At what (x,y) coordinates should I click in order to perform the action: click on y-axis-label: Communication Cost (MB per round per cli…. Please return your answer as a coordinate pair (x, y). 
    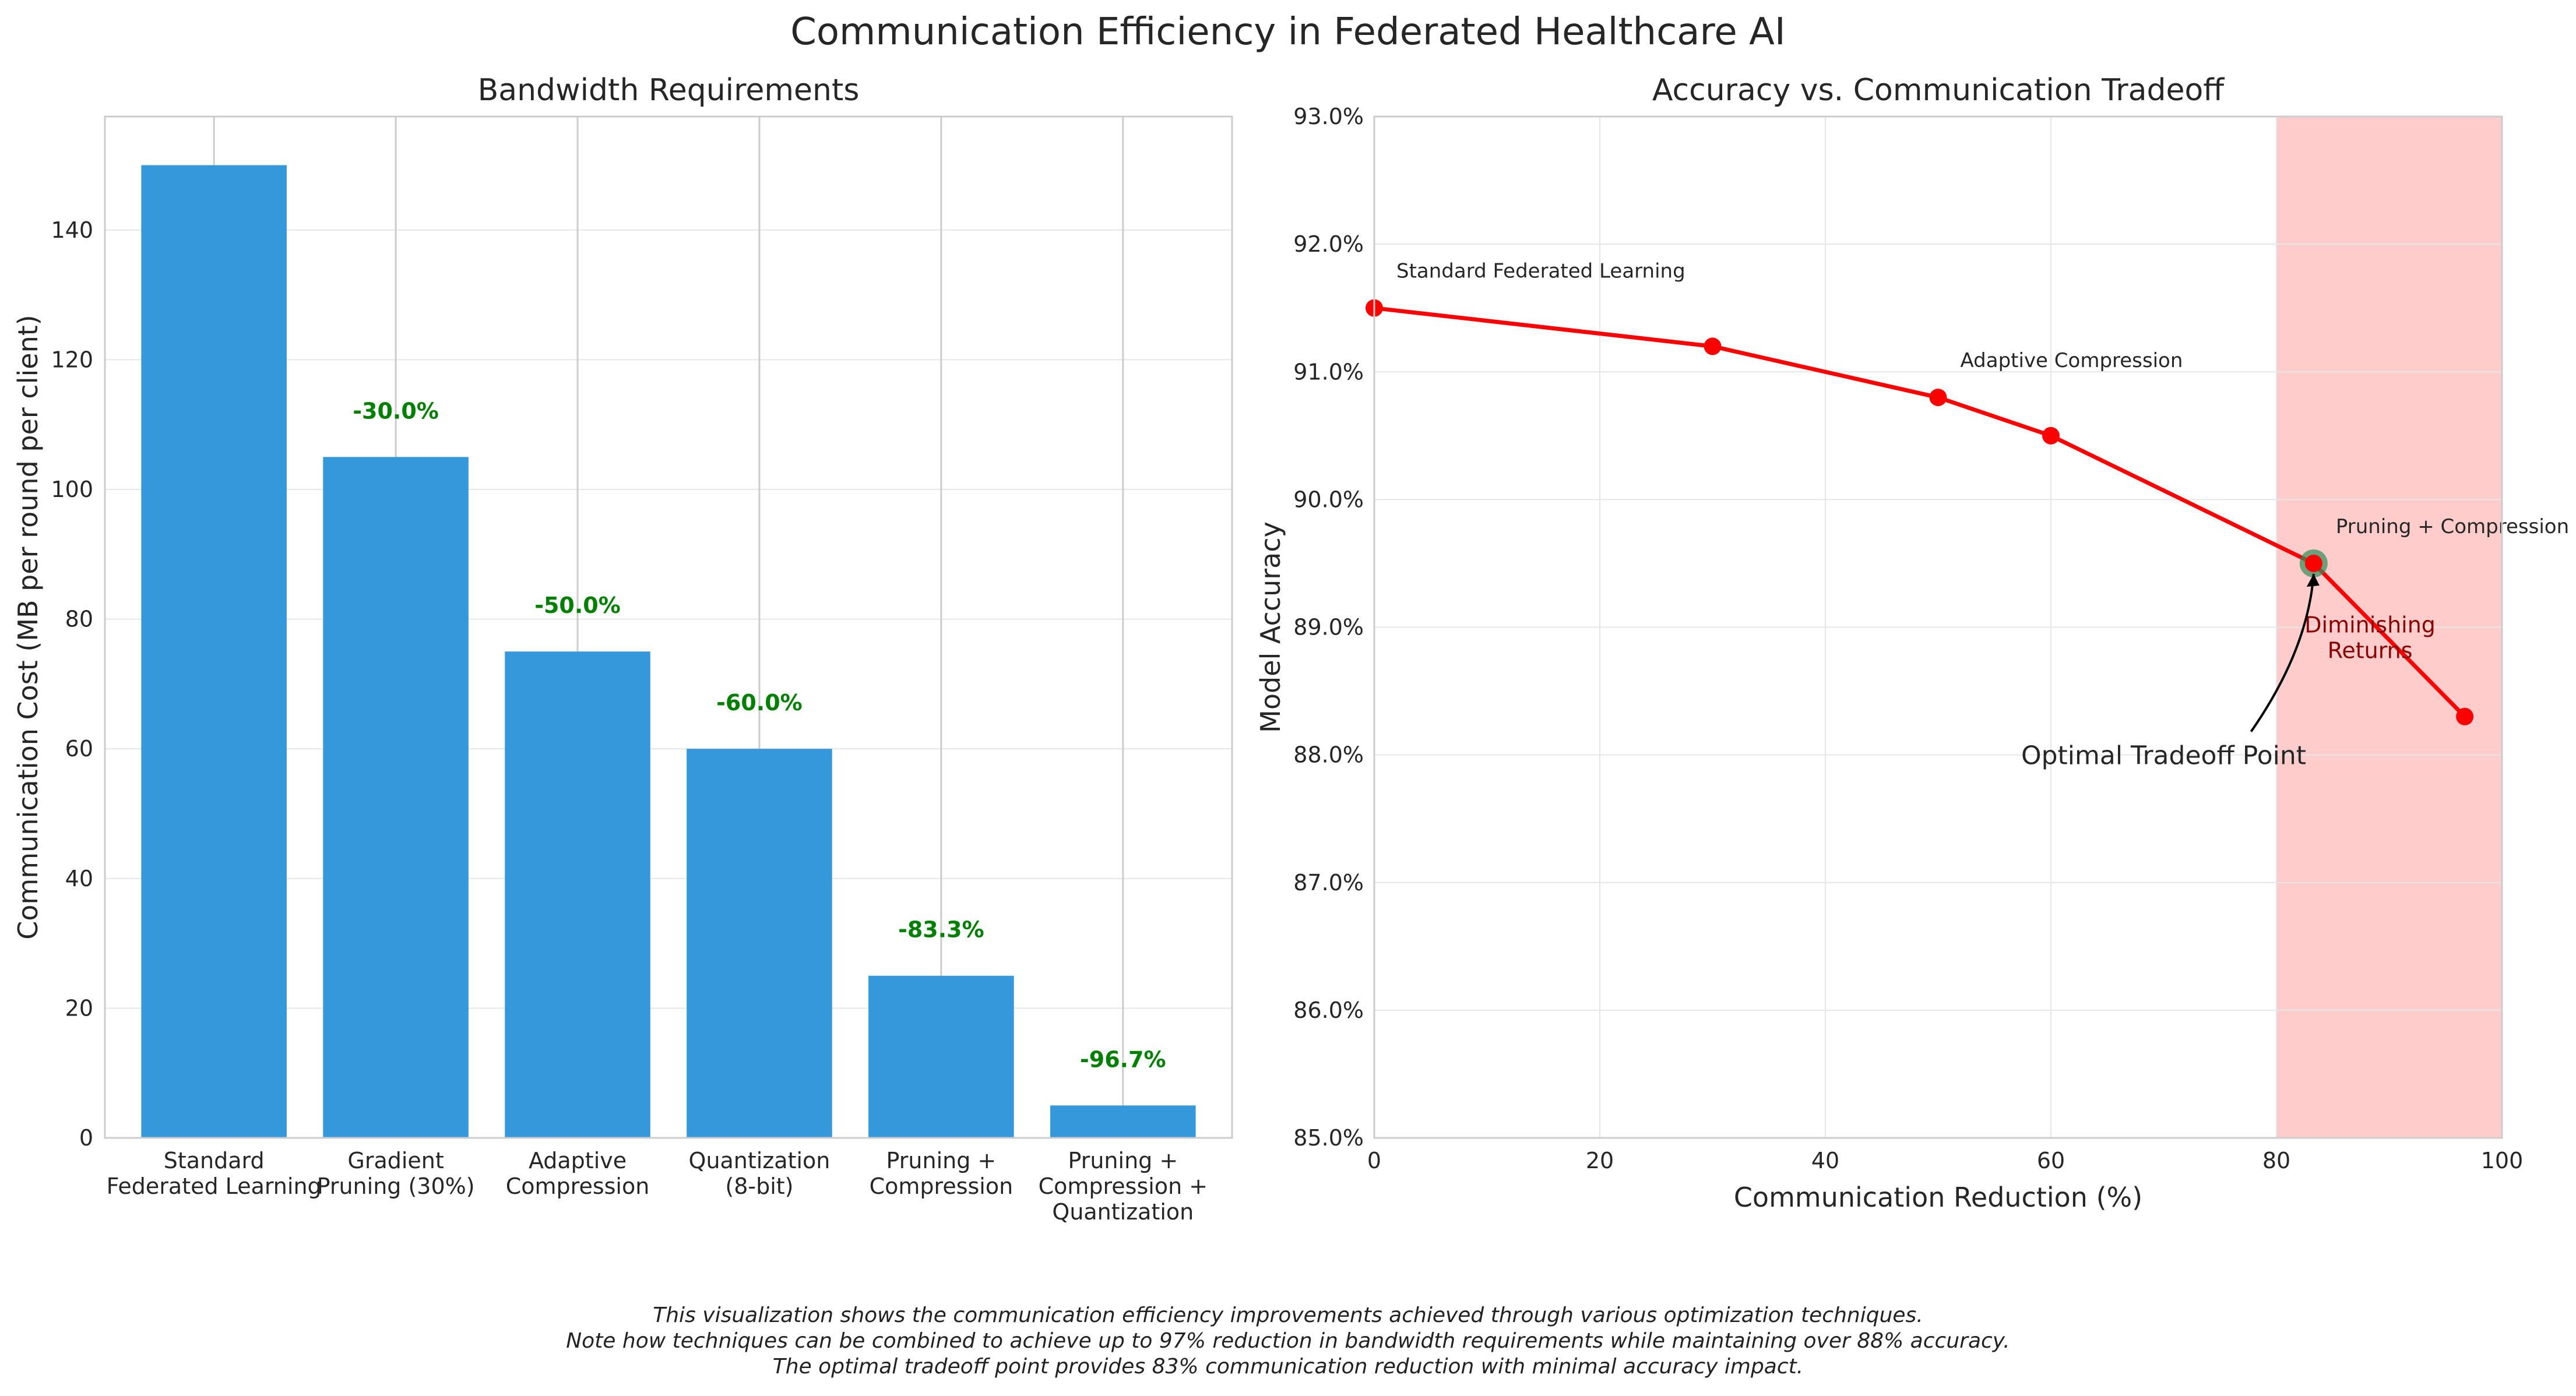
    Looking at the image, I should click on (28, 627).